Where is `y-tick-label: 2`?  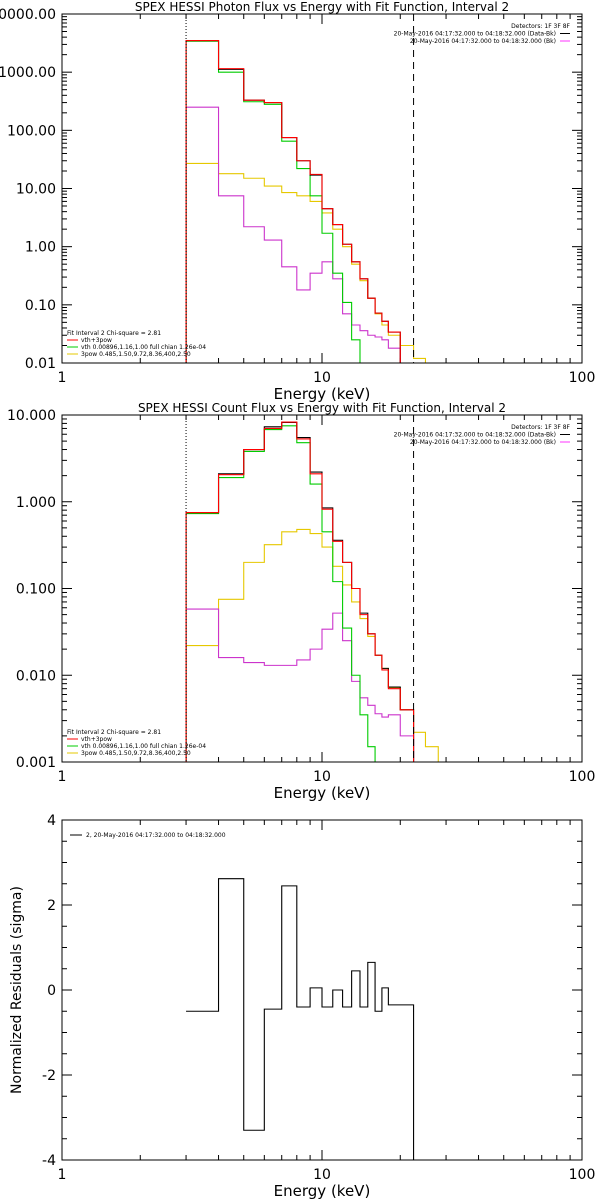 y-tick-label: 2 is located at coordinates (51, 906).